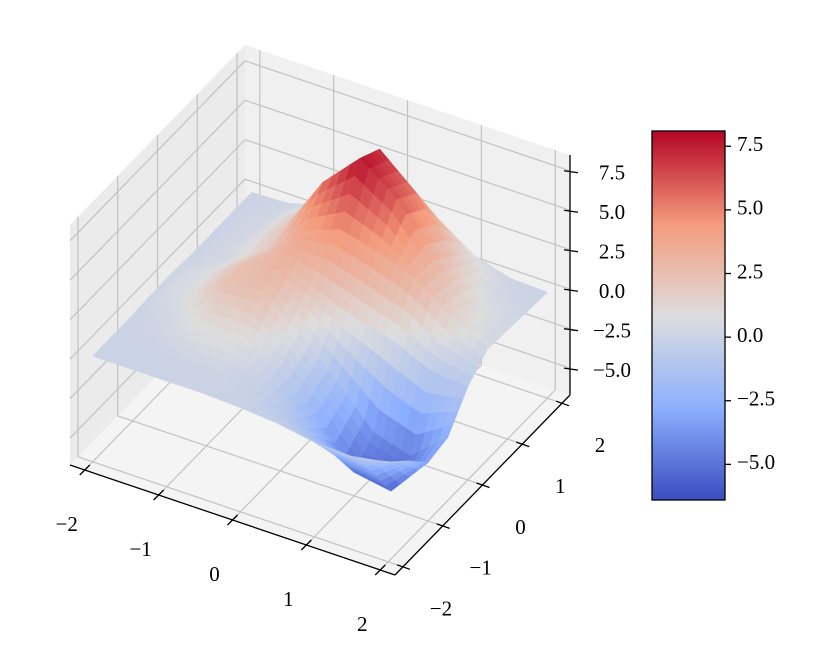 The width and height of the screenshot is (817, 657). What do you see at coordinates (140, 549) in the screenshot?
I see `x-tick-label: −1` at bounding box center [140, 549].